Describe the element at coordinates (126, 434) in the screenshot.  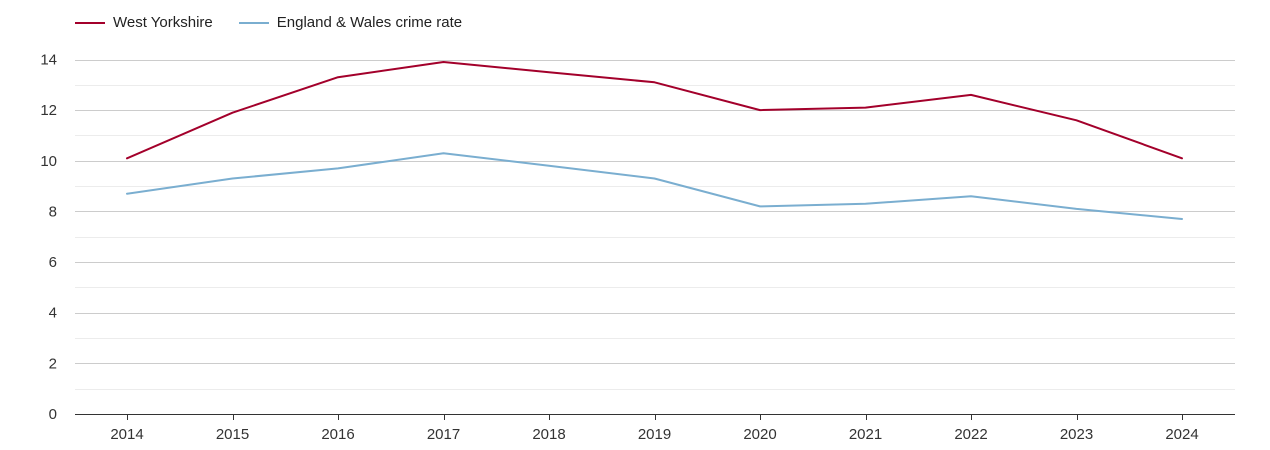
I see `x-tick-label: 2014` at that location.